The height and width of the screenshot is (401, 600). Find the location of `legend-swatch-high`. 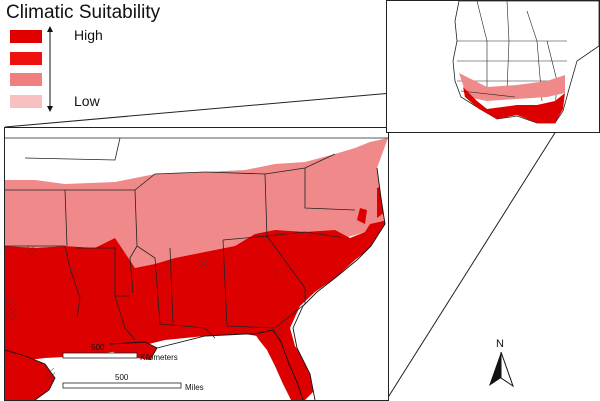

legend-swatch-high is located at coordinates (26, 58).